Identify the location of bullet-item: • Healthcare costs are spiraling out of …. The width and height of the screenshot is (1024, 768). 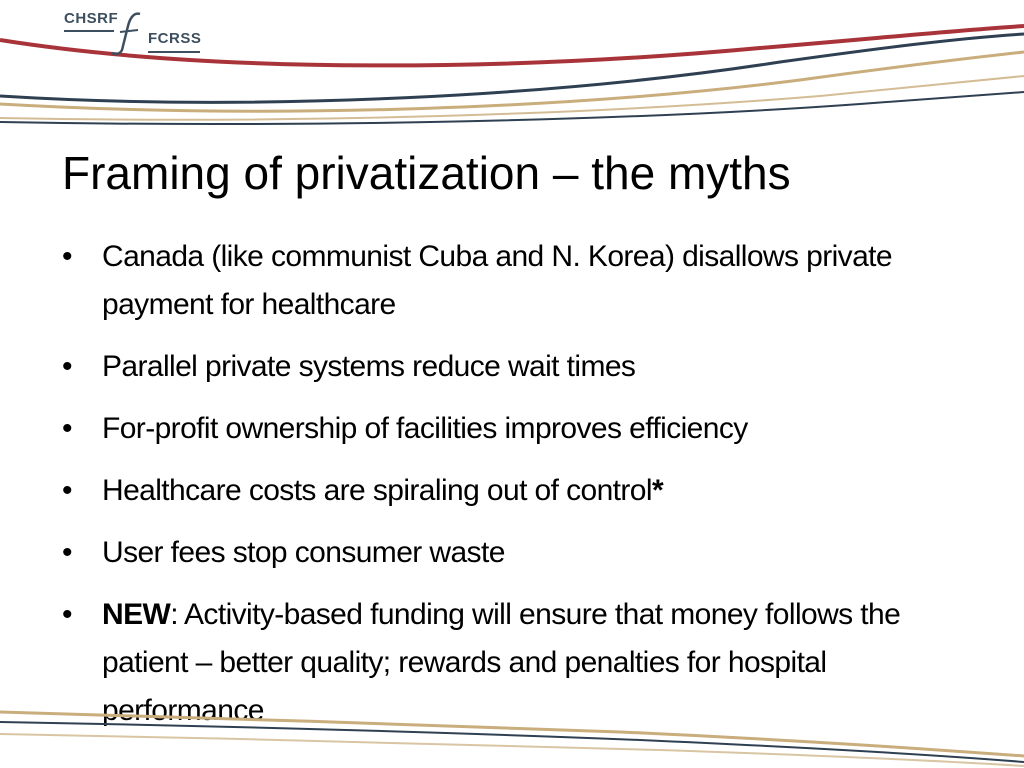
(512, 491).